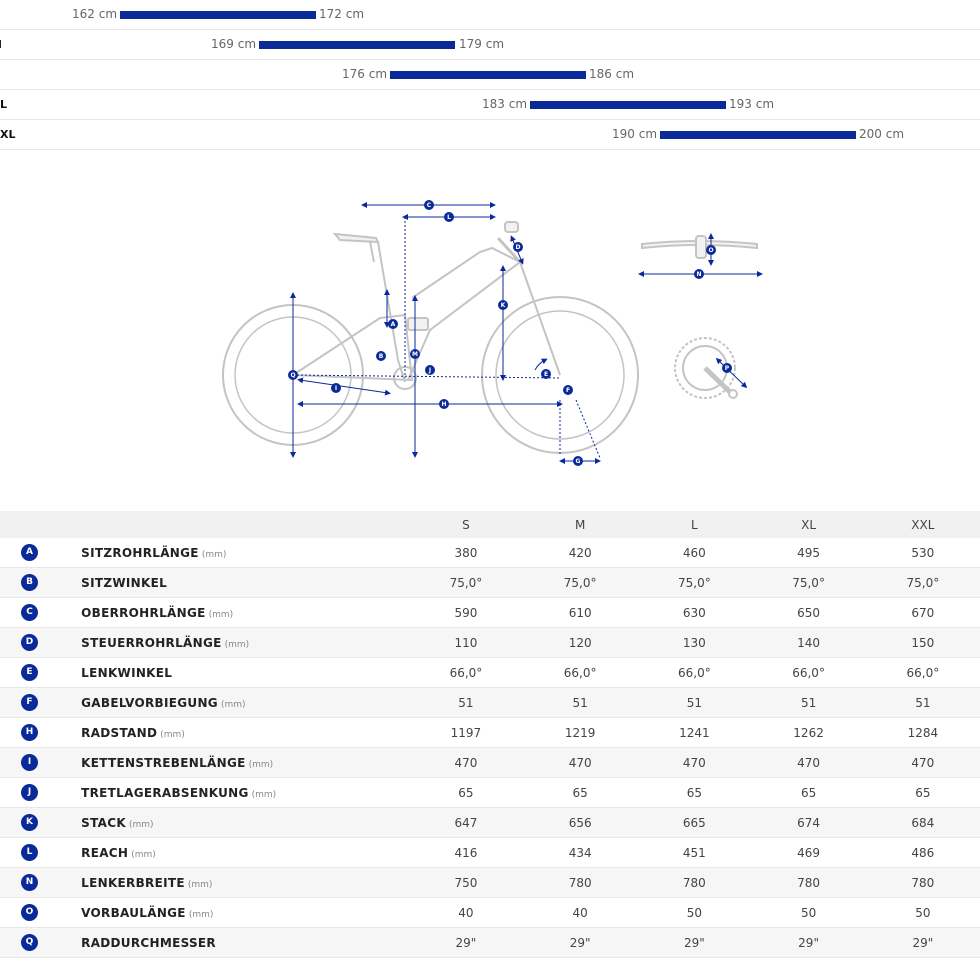 The image size is (980, 980). Describe the element at coordinates (922, 524) in the screenshot. I see `column-header-size: XXL` at that location.